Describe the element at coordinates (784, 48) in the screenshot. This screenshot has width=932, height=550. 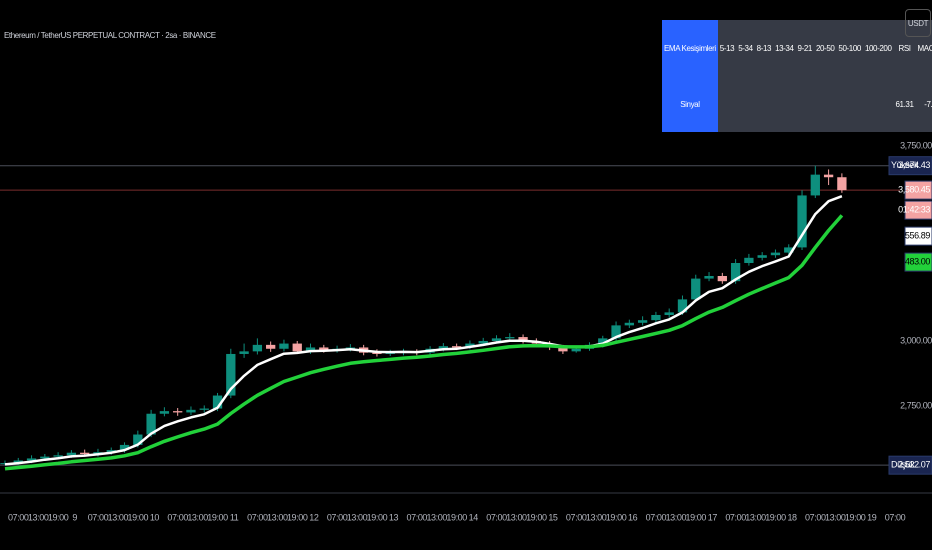
I see `table-cell: 13-34` at that location.